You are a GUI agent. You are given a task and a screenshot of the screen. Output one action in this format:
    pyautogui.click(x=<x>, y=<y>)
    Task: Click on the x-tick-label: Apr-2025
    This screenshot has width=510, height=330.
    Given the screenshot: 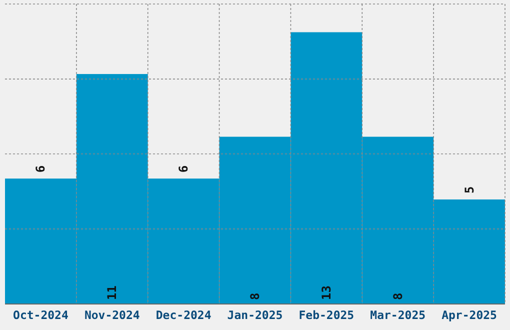 What is the action you would take?
    pyautogui.click(x=470, y=315)
    